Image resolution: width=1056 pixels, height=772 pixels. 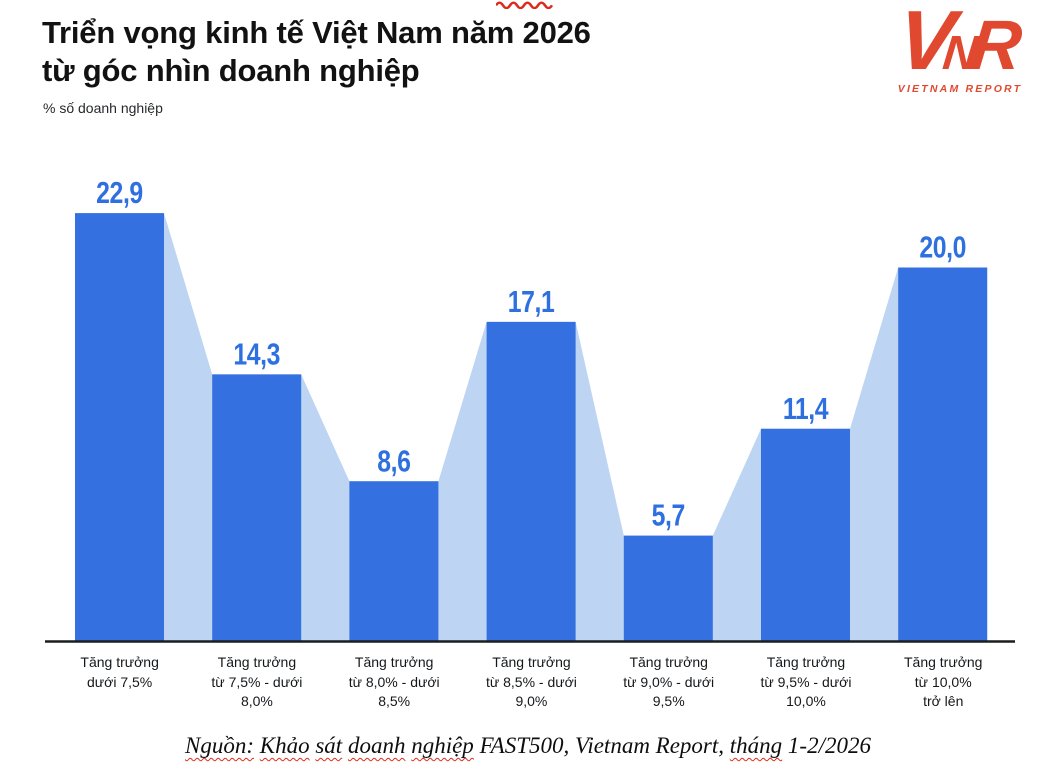 What do you see at coordinates (943, 701) in the screenshot?
I see `category-label-line: trở lên` at bounding box center [943, 701].